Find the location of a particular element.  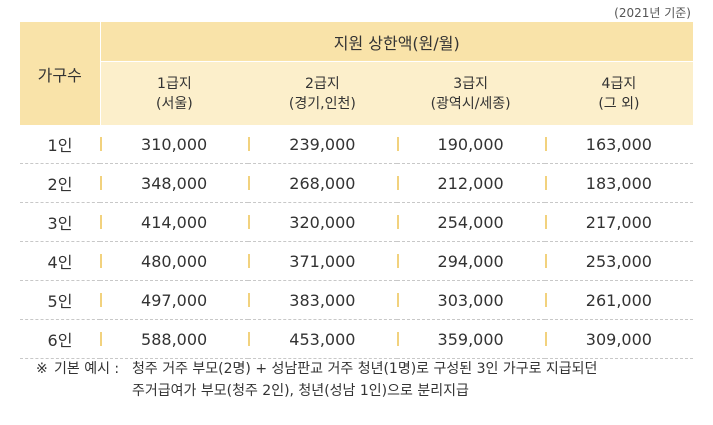

table-row: 3인 414,000 320,000 254,000 217,000 is located at coordinates (357, 222).